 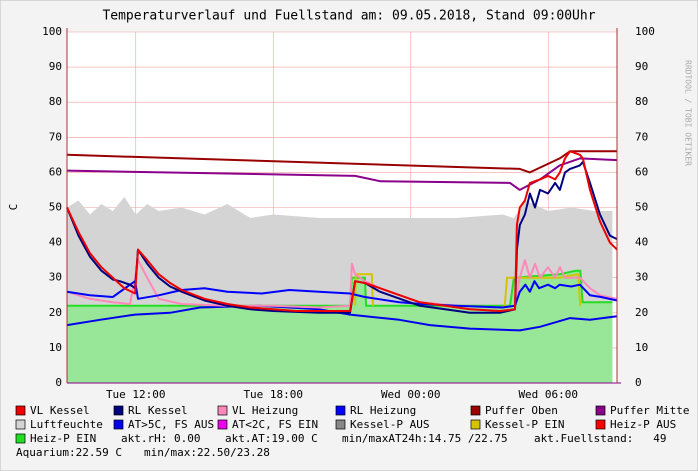 What do you see at coordinates (55, 171) in the screenshot?
I see `y-tick-label: 60` at bounding box center [55, 171].